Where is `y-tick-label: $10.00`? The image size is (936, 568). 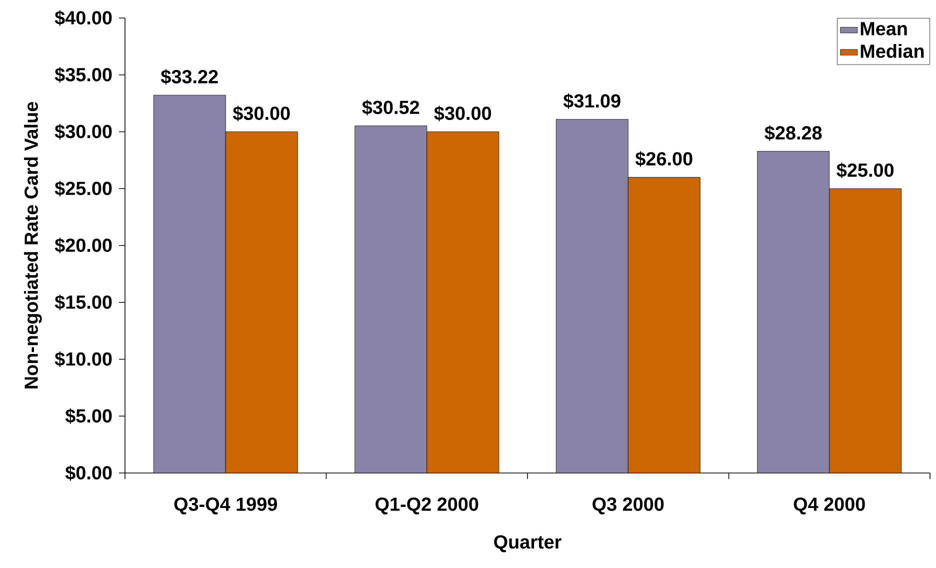 y-tick-label: $10.00 is located at coordinates (83, 359).